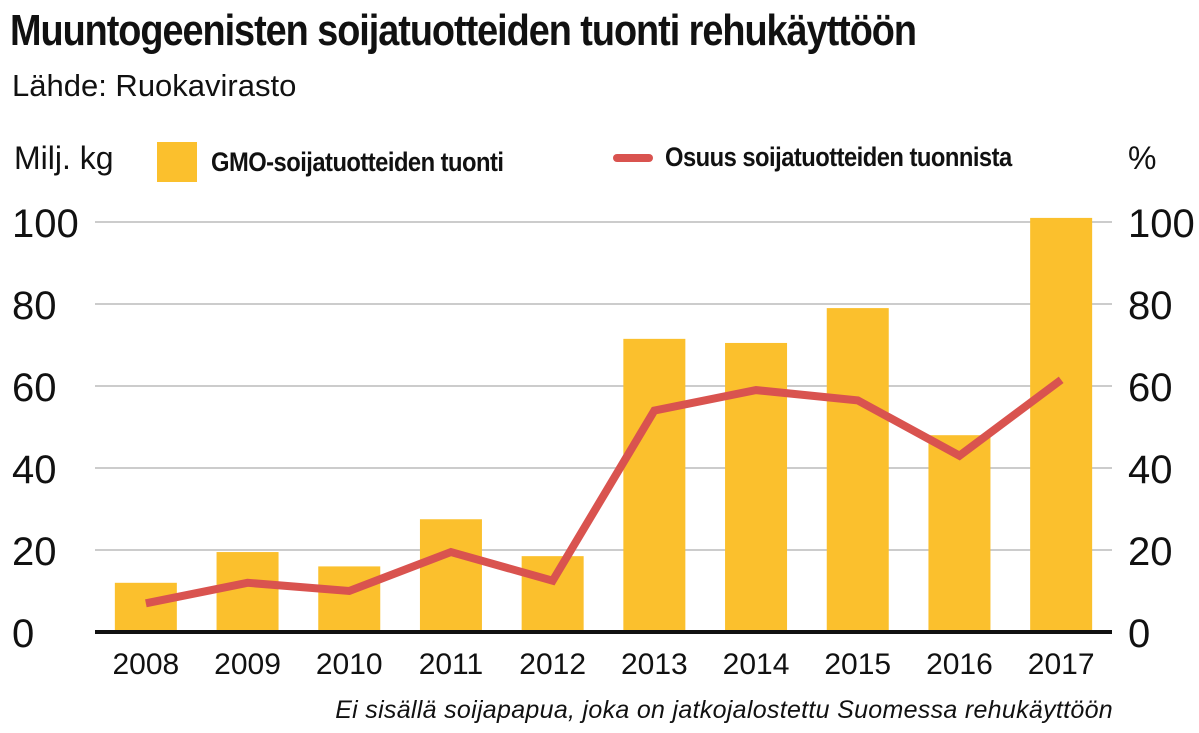  Describe the element at coordinates (34, 552) in the screenshot. I see `y-tick-label-left: 20` at that location.